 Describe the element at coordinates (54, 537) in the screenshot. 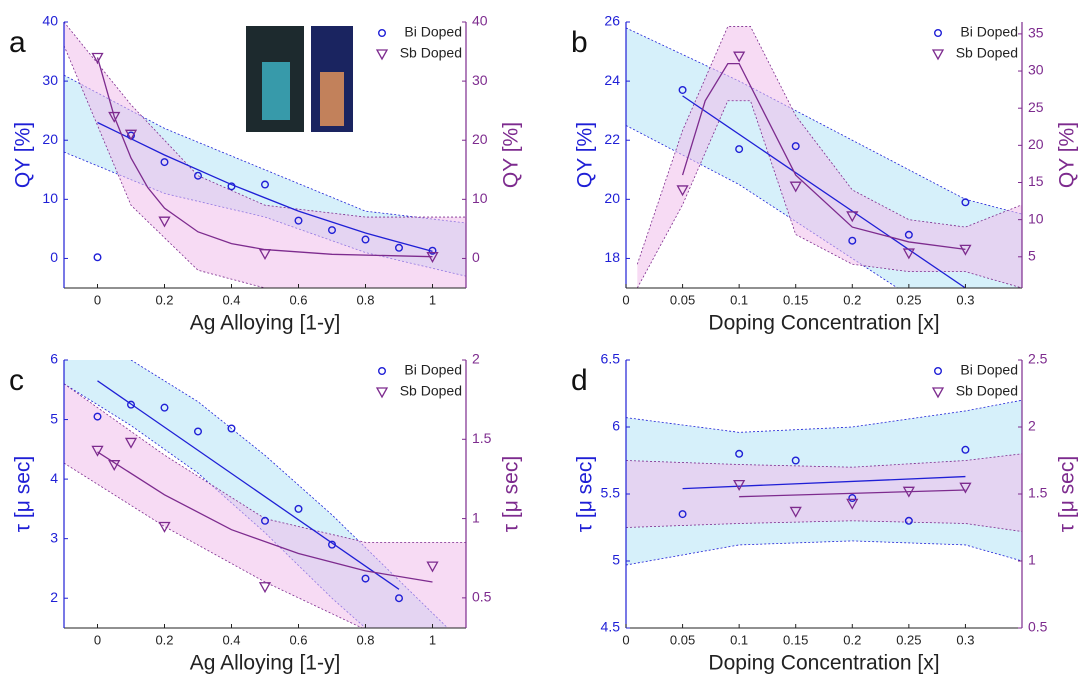

I see `y-tick-label: 3` at that location.